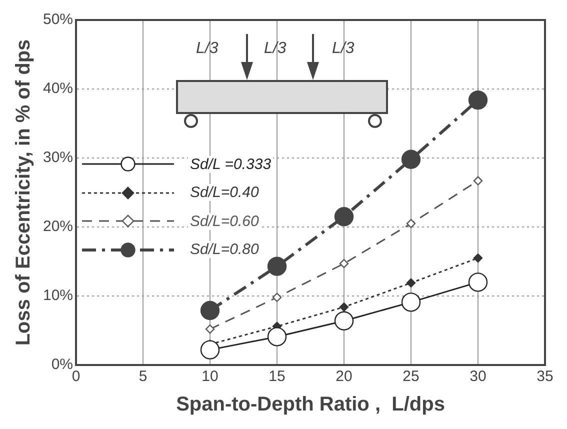 The image size is (567, 429). Describe the element at coordinates (545, 377) in the screenshot. I see `x-tick-label: 35` at that location.